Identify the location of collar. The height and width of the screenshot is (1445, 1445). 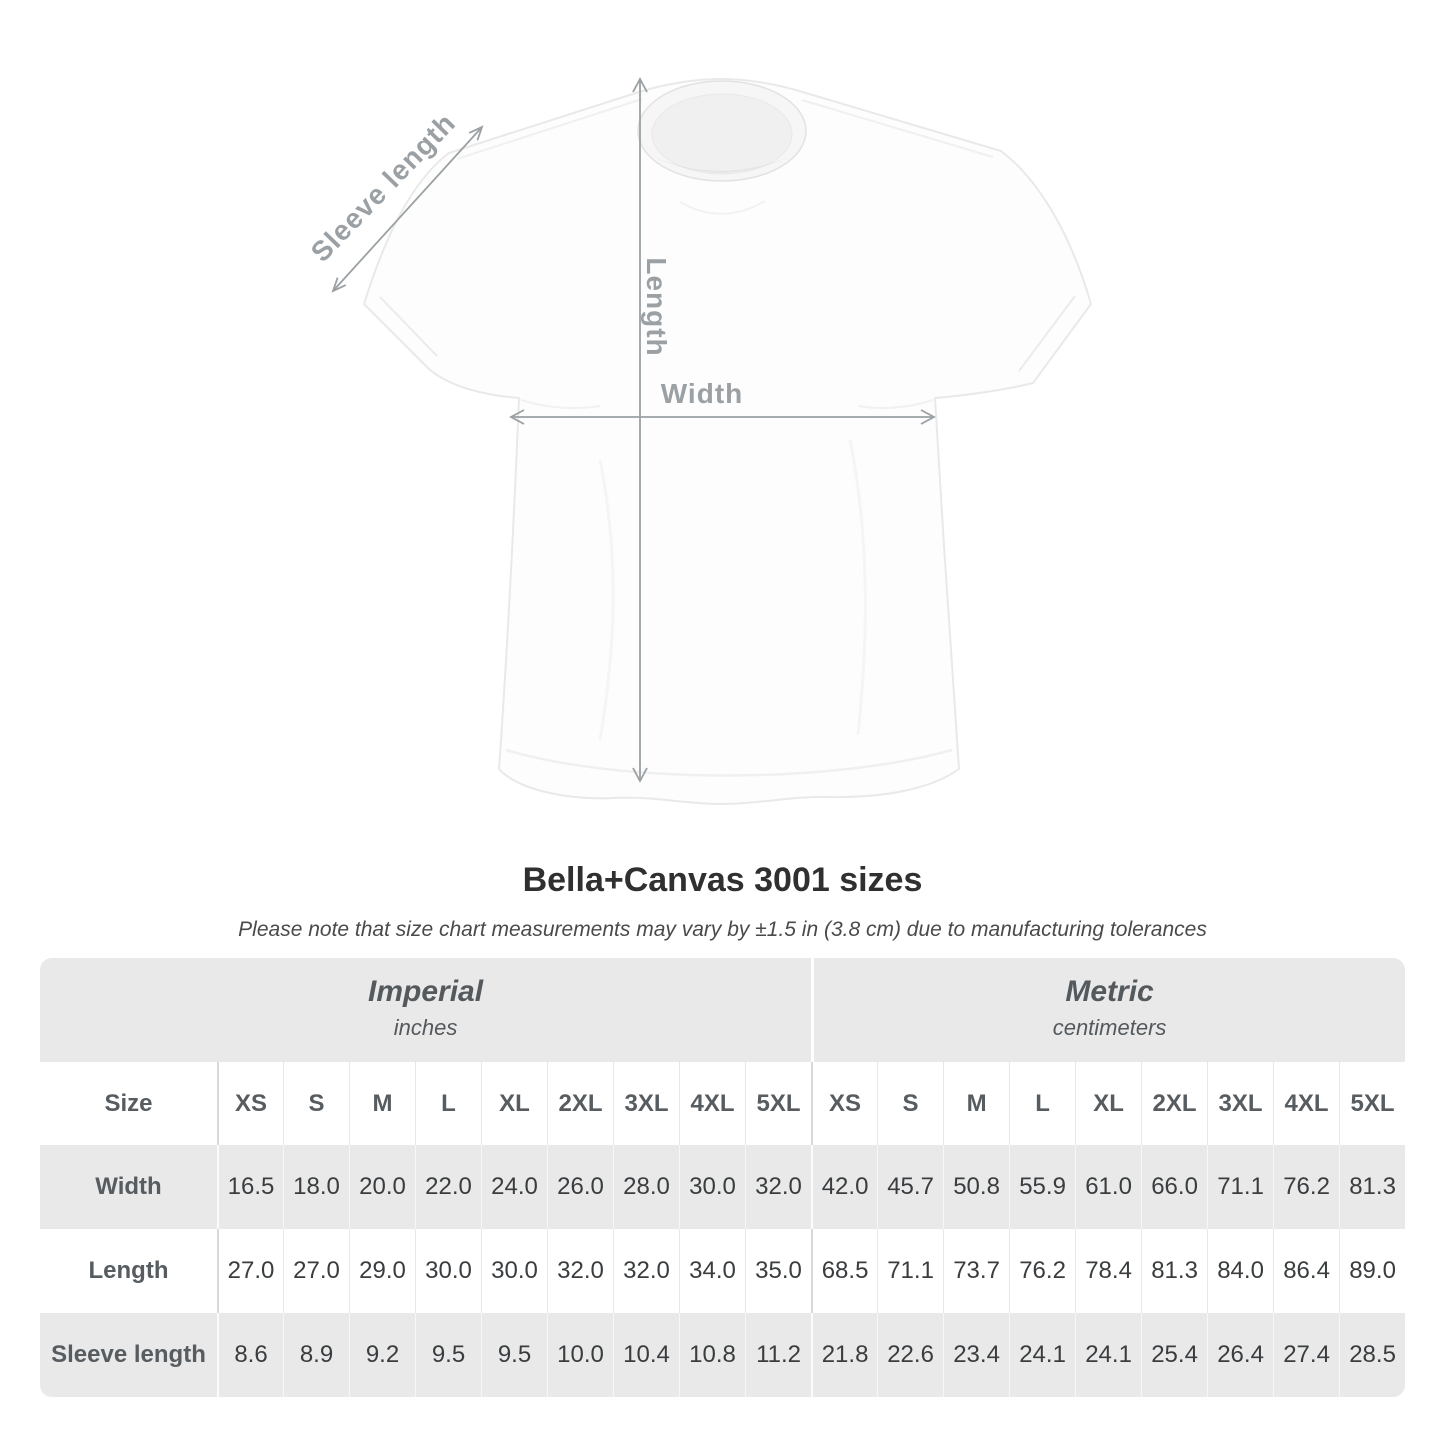
(722, 131).